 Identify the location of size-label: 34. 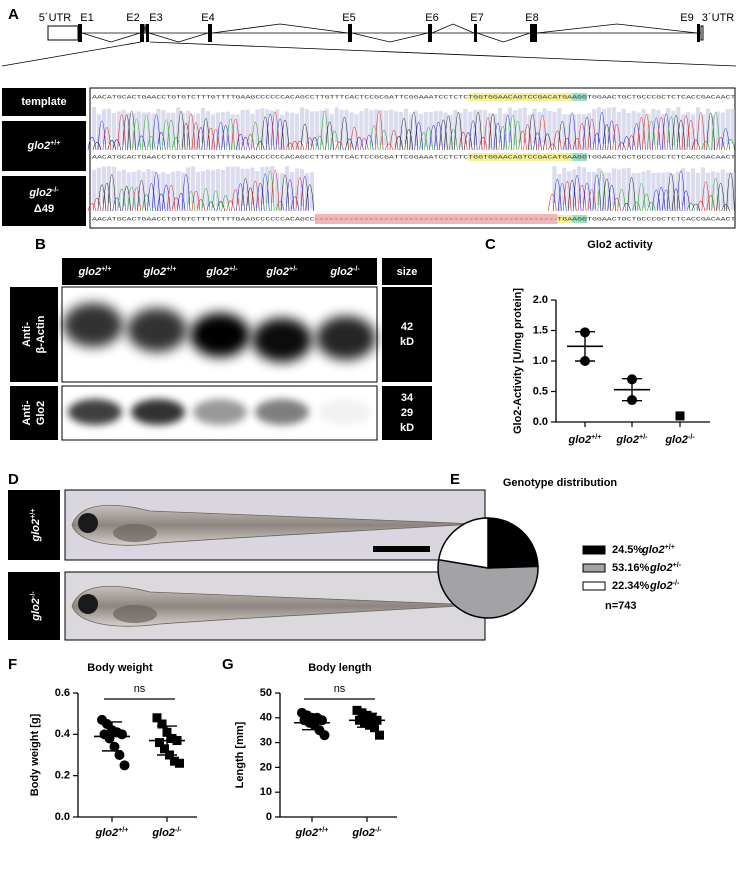
(407, 398).